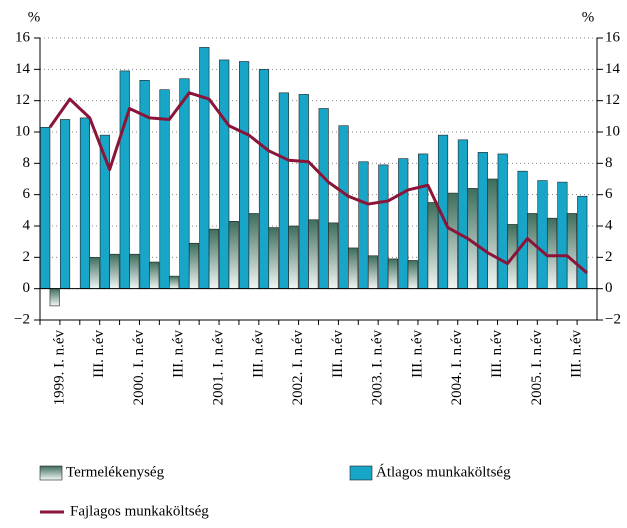 The width and height of the screenshot is (627, 528). What do you see at coordinates (609, 163) in the screenshot?
I see `y2-tick-label: 8` at bounding box center [609, 163].